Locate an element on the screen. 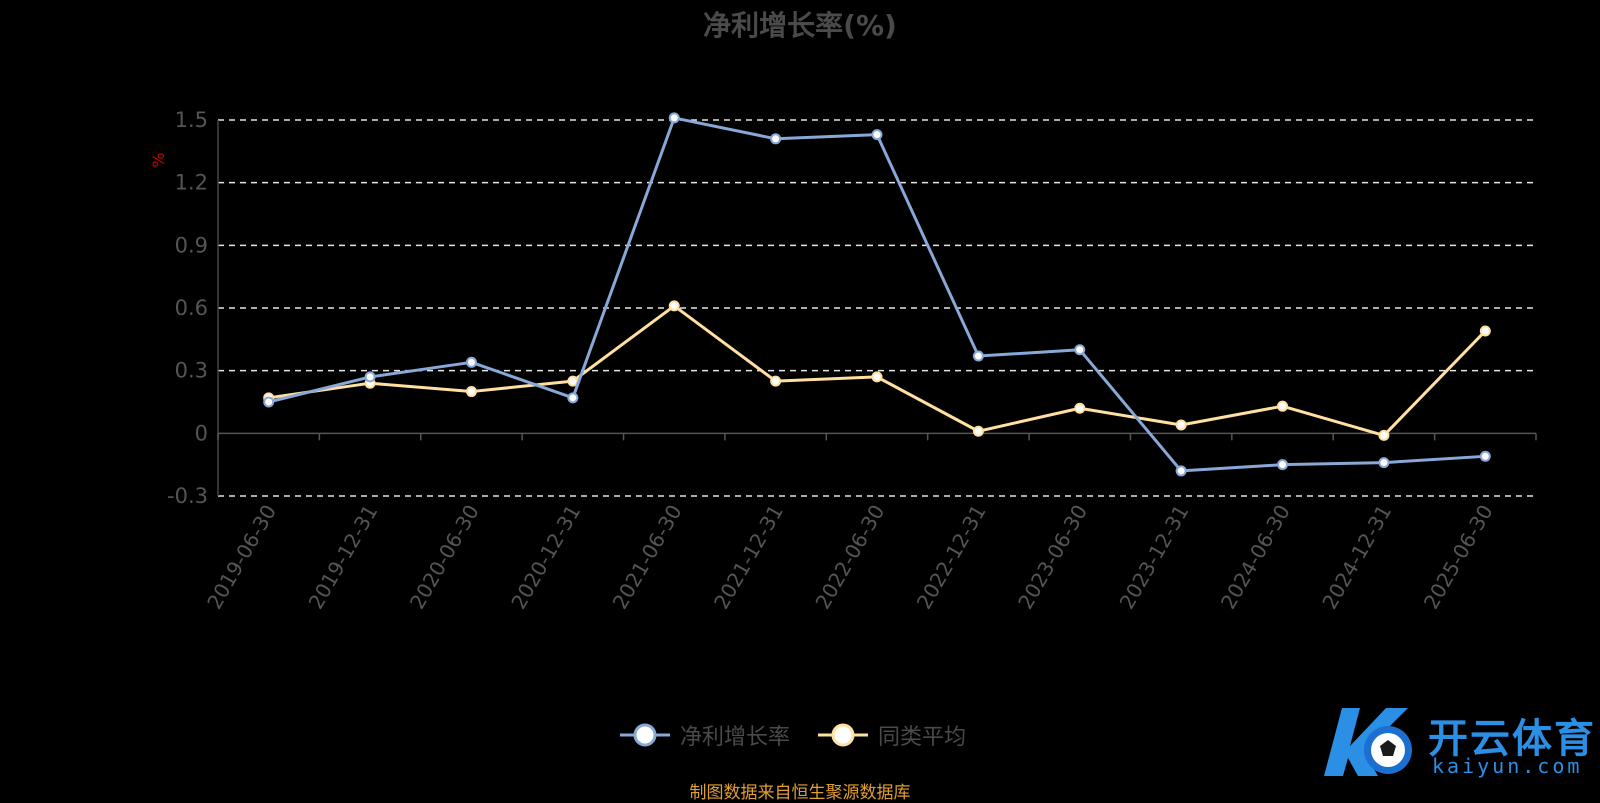 The image size is (1600, 803). x-tick-label: 2022-12-31 is located at coordinates (951, 557).